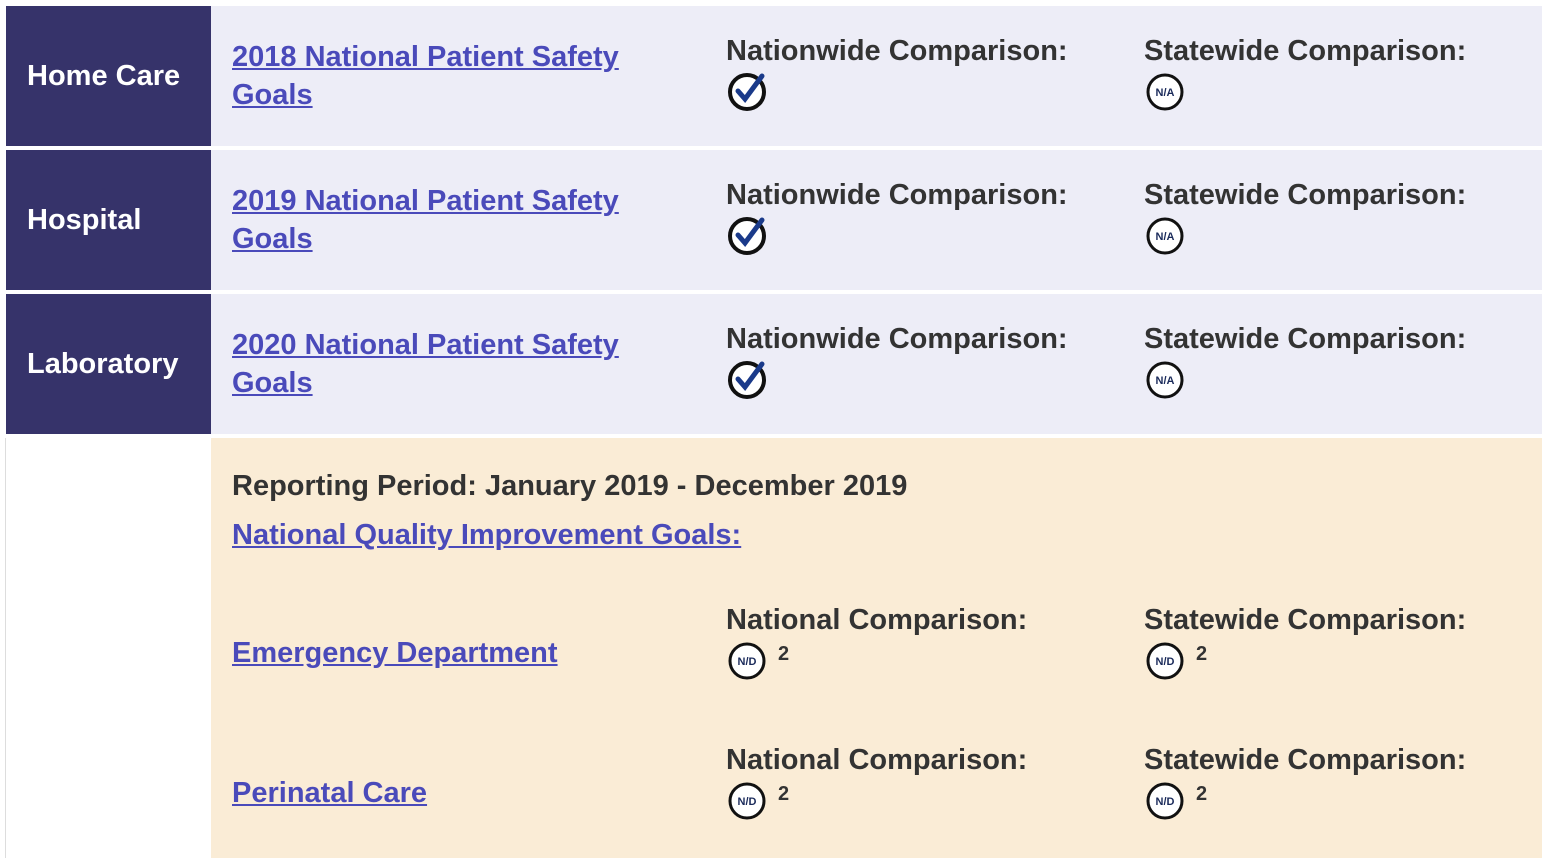  I want to click on item-link-cell: Perinatal Care, so click(467, 793).